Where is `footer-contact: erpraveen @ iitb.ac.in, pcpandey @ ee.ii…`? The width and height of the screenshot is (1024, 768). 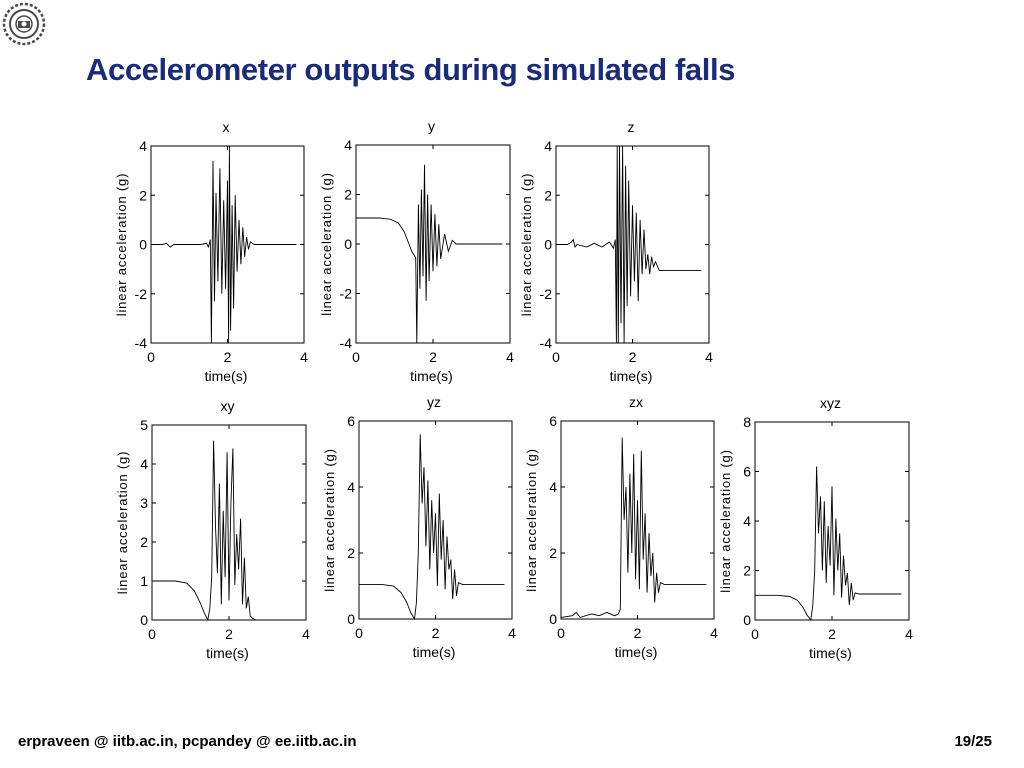 footer-contact: erpraveen @ iitb.ac.in, pcpandey @ ee.ii… is located at coordinates (187, 741).